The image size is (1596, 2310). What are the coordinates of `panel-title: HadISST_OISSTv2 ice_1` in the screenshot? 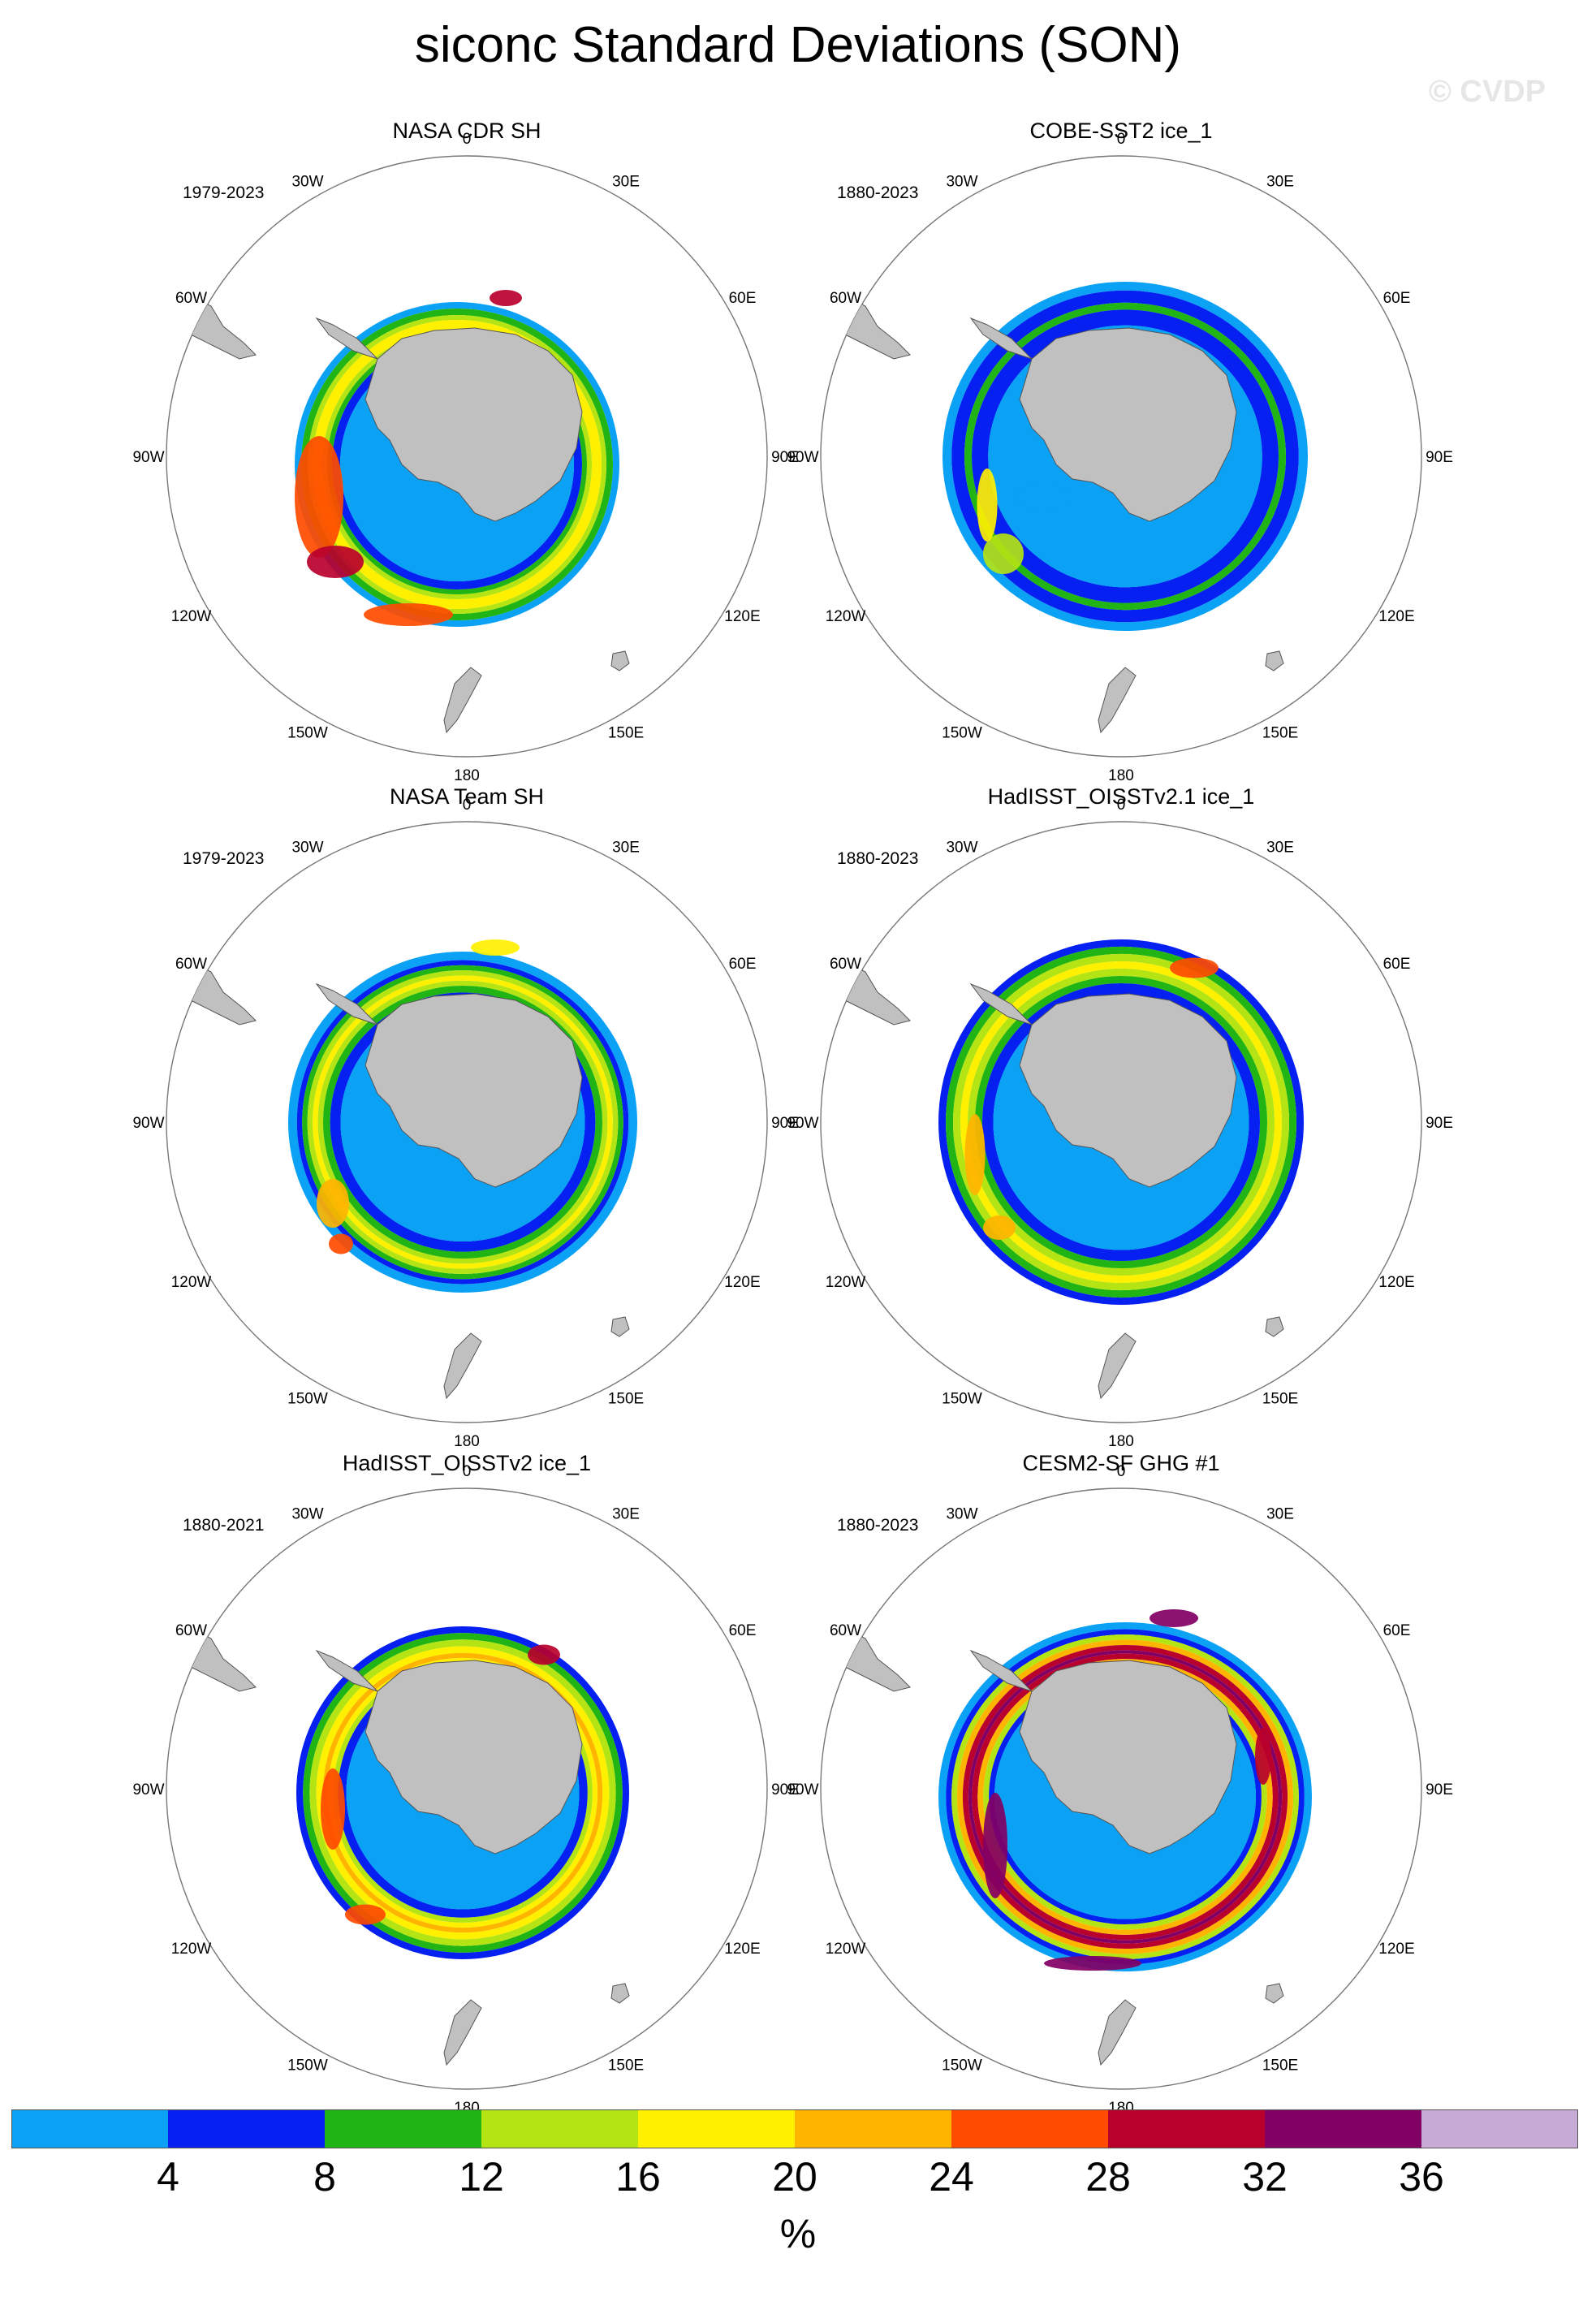 It's located at (467, 1463).